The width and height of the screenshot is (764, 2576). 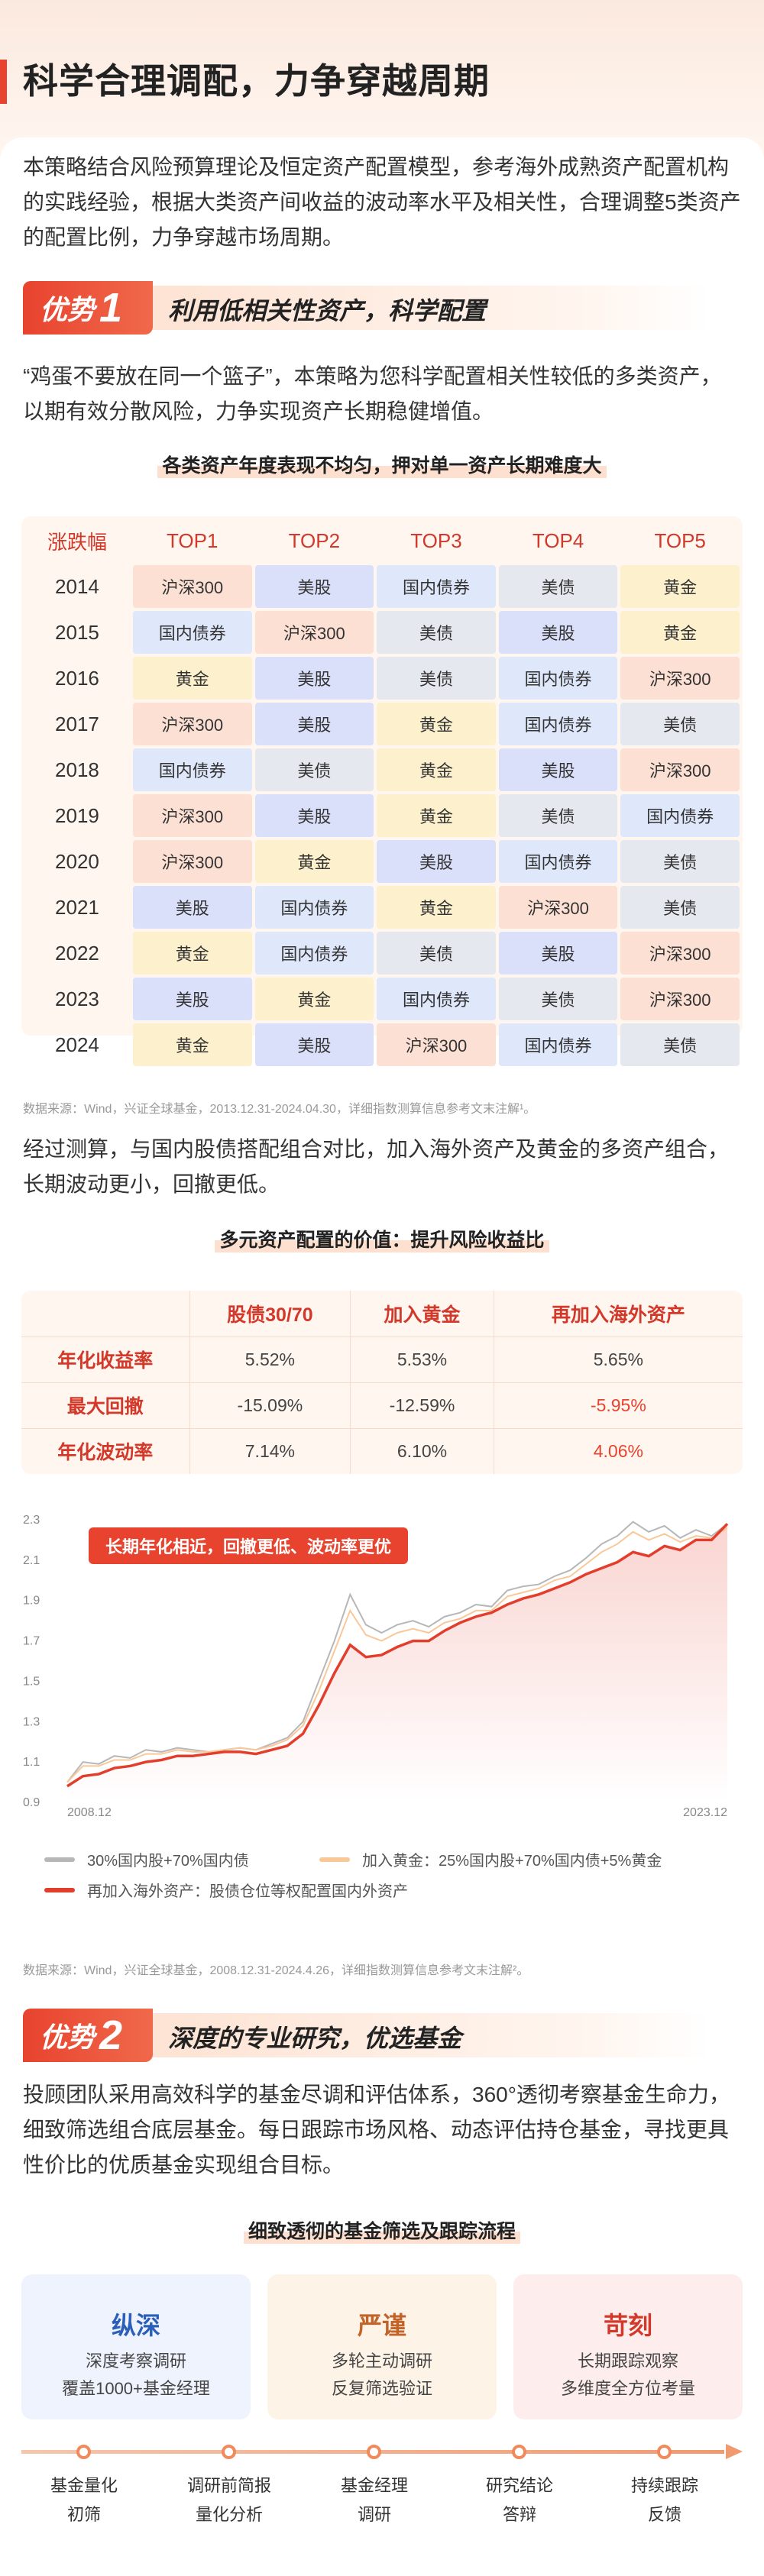 I want to click on rank-header-top: TOP2, so click(x=314, y=540).